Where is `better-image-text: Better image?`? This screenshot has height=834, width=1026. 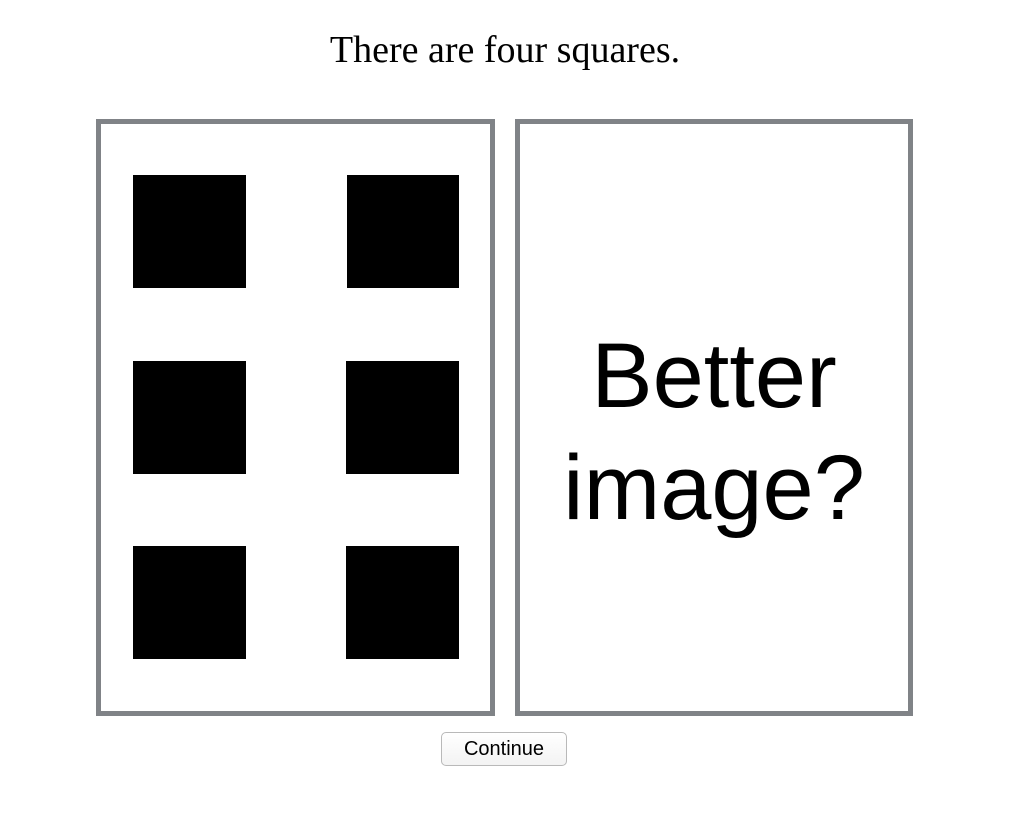
better-image-text: Better image? is located at coordinates (714, 432).